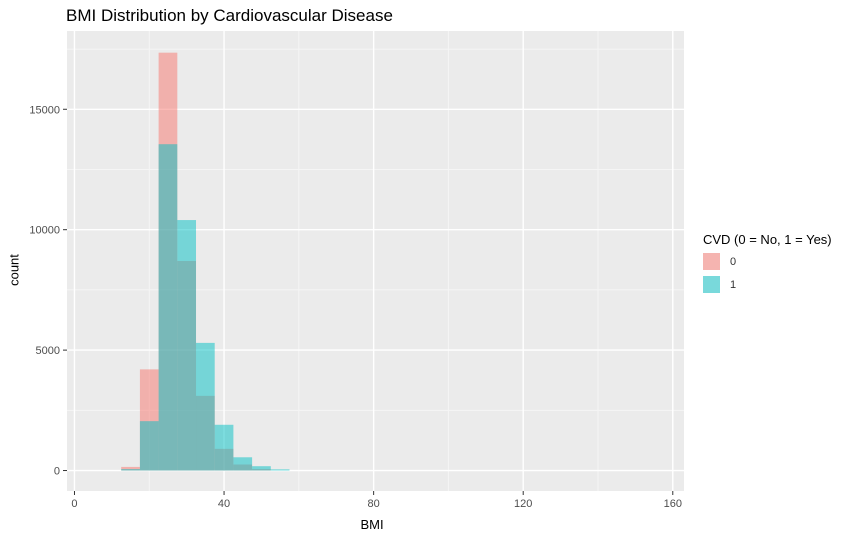 The height and width of the screenshot is (542, 864). What do you see at coordinates (374, 504) in the screenshot?
I see `x-tick-label: 80` at bounding box center [374, 504].